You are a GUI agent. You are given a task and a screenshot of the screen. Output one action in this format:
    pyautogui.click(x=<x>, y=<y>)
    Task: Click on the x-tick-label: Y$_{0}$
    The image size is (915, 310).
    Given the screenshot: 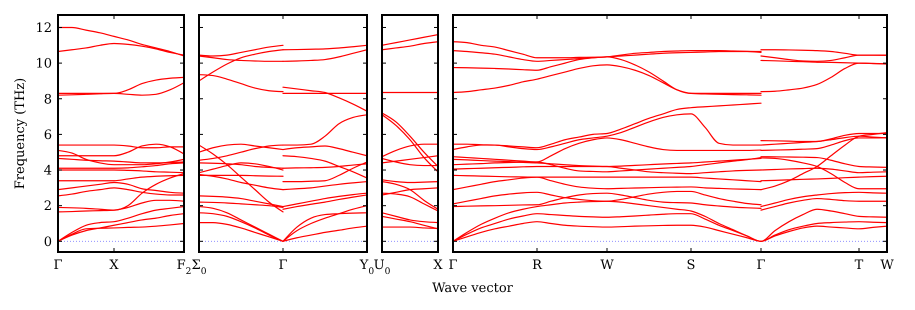 What is the action you would take?
    pyautogui.click(x=366, y=267)
    